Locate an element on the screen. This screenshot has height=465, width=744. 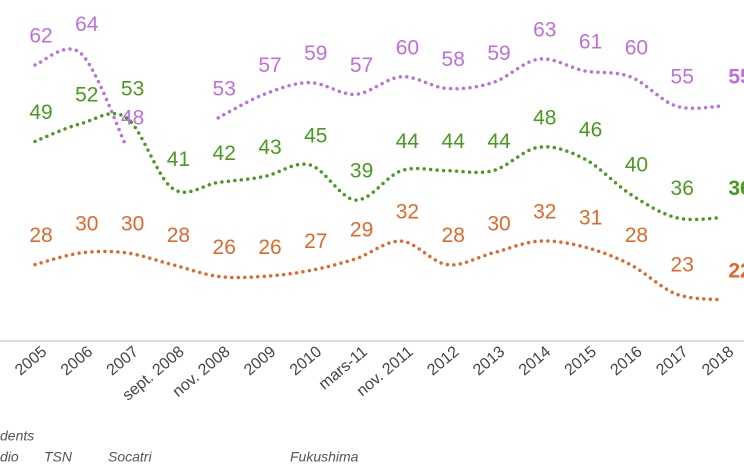
x-tick-label: 2013 is located at coordinates (489, 361).